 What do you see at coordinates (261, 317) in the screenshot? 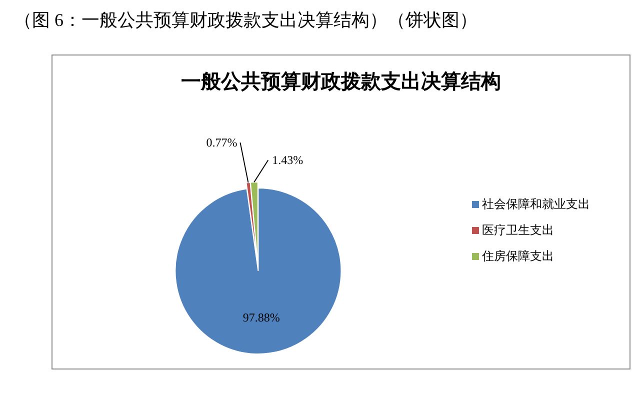
I see `data-label: 97.88%` at bounding box center [261, 317].